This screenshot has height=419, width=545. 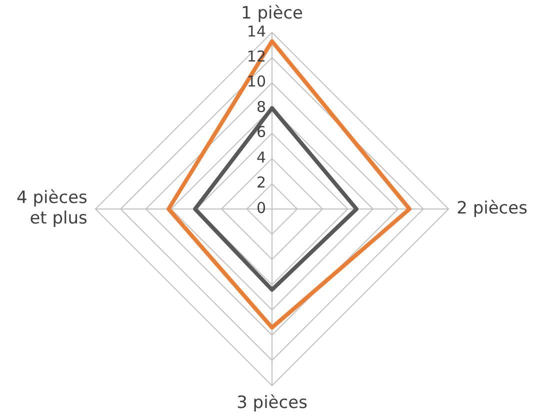 What do you see at coordinates (261, 107) in the screenshot?
I see `y-tick-label: 8` at bounding box center [261, 107].